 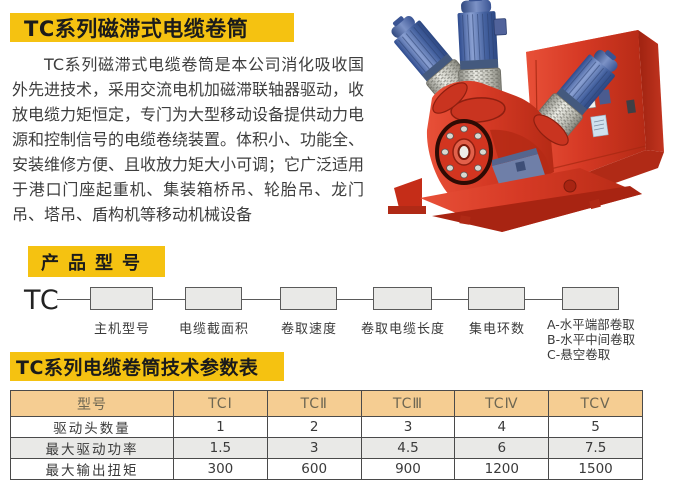 I want to click on row-label-max-output-torque: 最大输出扭矩, so click(x=92, y=469).